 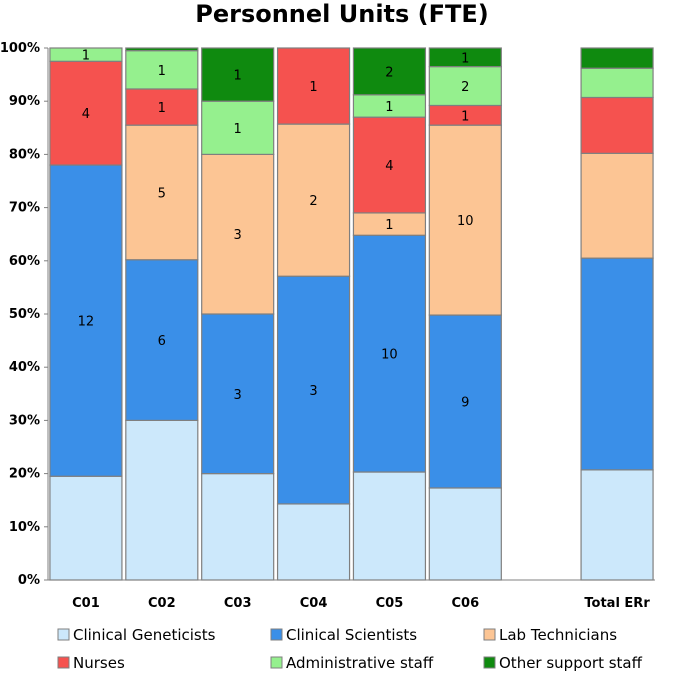 I want to click on bar-segment-Total ERr-5, so click(x=617, y=58).